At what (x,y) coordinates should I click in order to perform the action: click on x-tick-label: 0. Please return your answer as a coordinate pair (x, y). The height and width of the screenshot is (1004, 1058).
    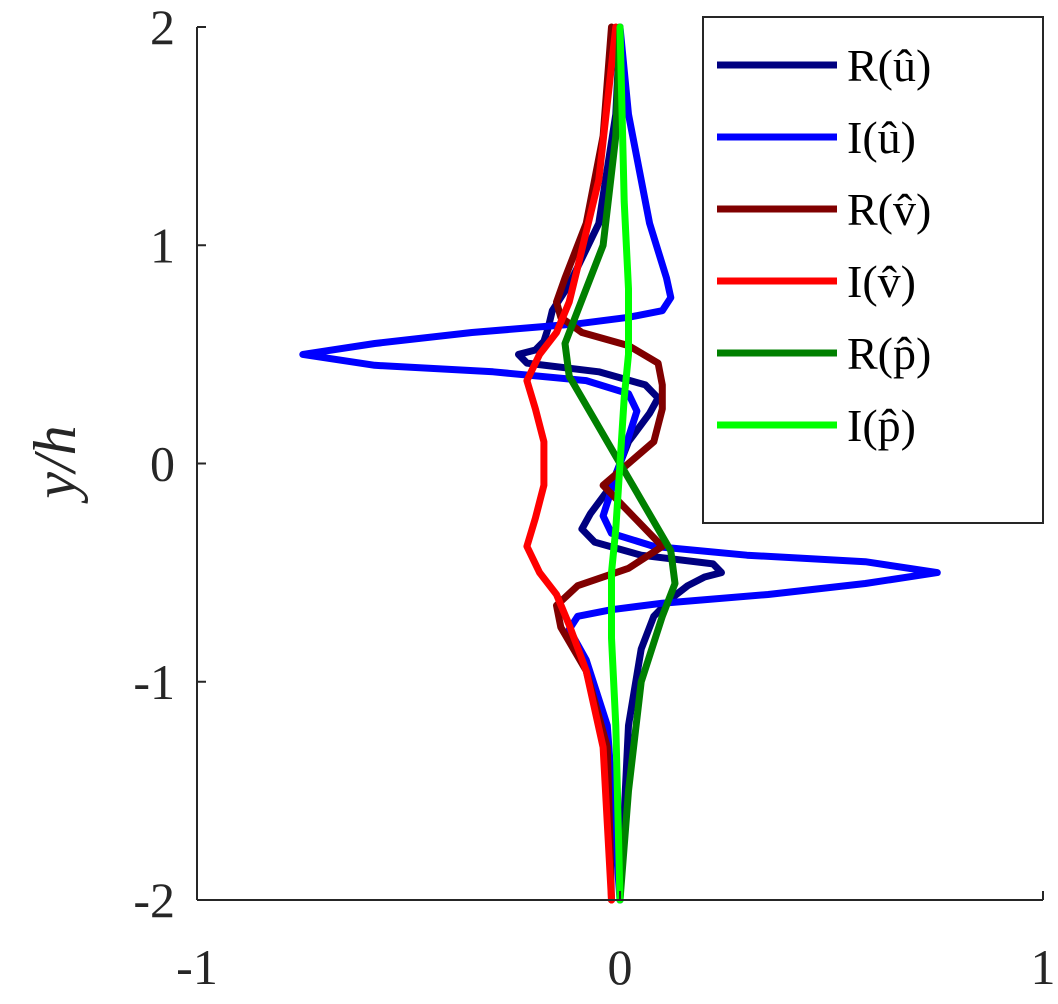
    Looking at the image, I should click on (620, 967).